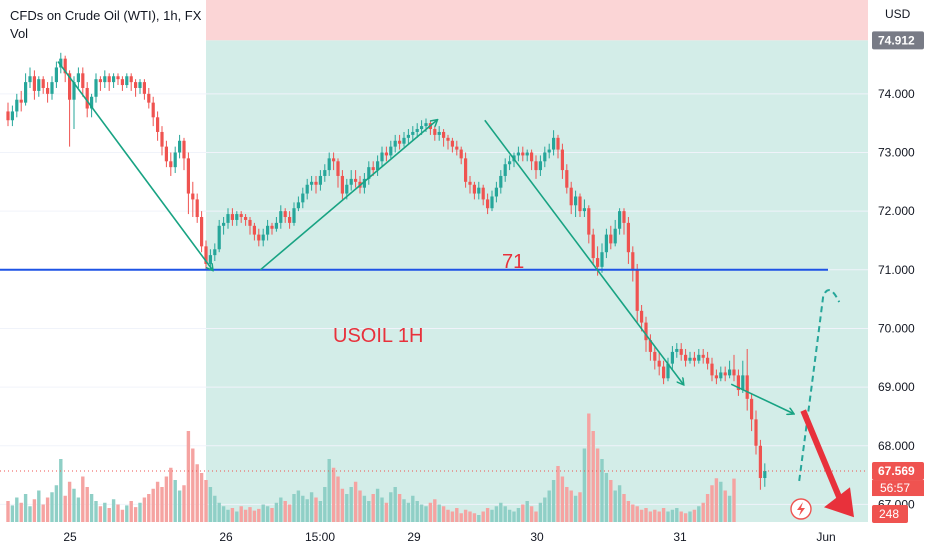  Describe the element at coordinates (898, 14) in the screenshot. I see `currency-label: USD` at that location.